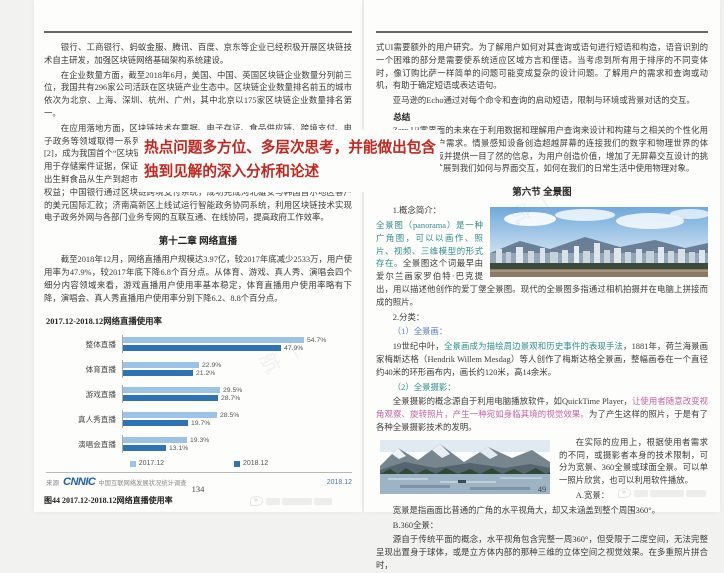 The width and height of the screenshot is (724, 573). Describe the element at coordinates (542, 408) in the screenshot. I see `text-run: 让使用者随意改变视角观察、旋转照片，产生一种宛如身临其境的视觉效果。` at that location.